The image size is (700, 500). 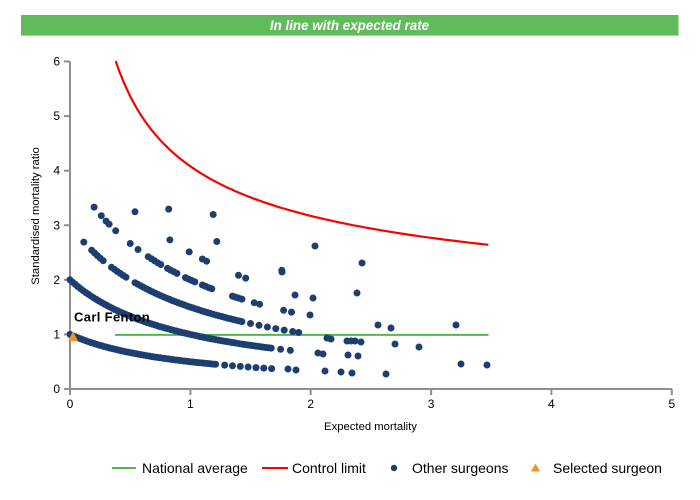 I want to click on svg-text: National average, so click(x=195, y=468).